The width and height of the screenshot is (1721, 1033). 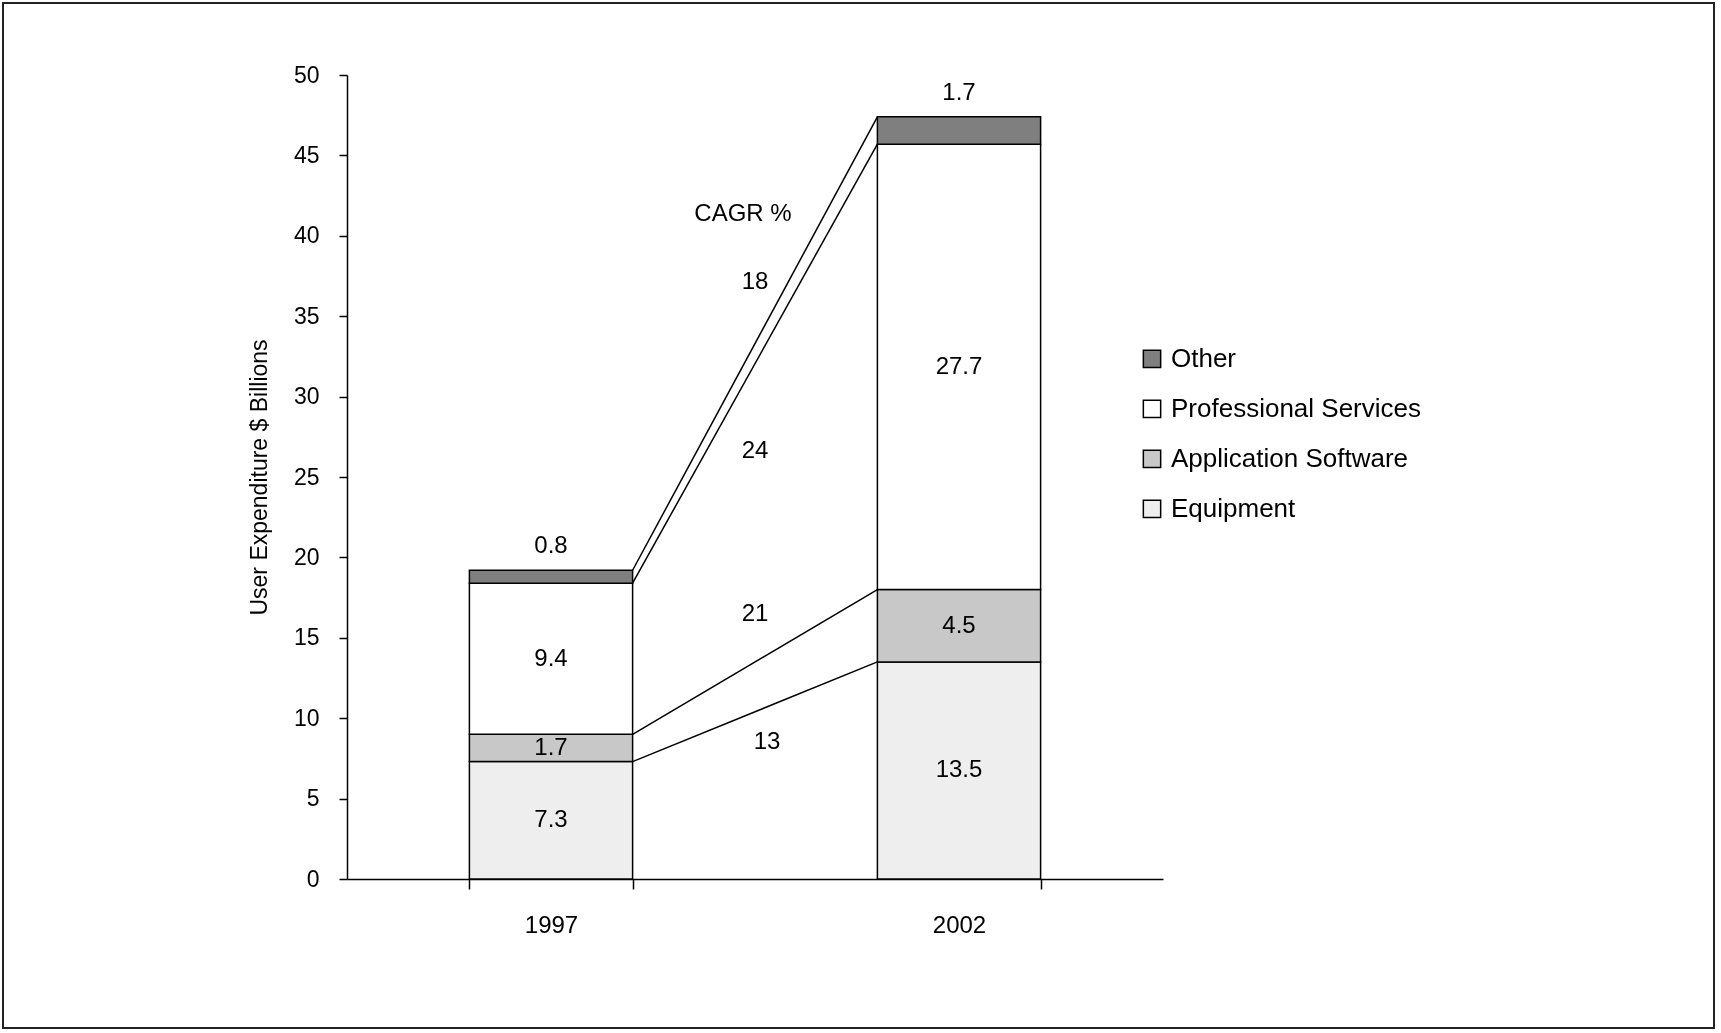 I want to click on x-tick-label: 1997, so click(x=551, y=924).